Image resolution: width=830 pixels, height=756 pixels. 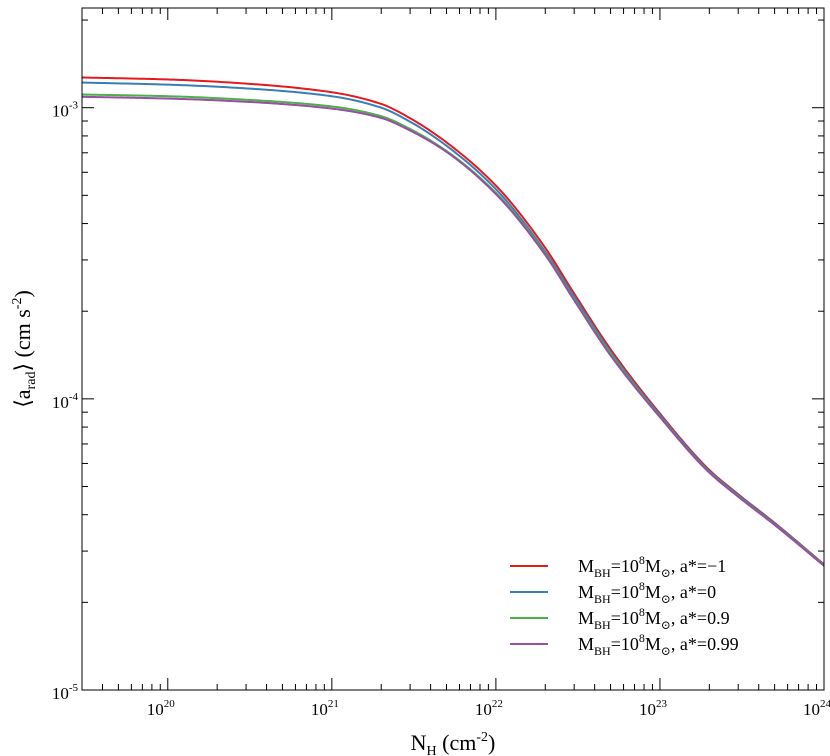 I want to click on x-tick-label: 1022, so click(x=489, y=708).